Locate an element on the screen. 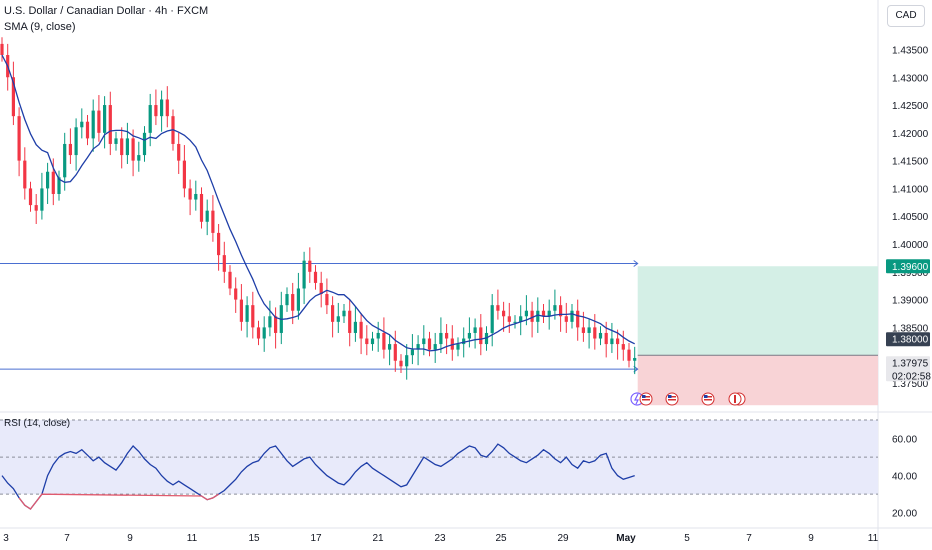  sma-indicator-label: SMA (9, close) is located at coordinates (40, 27).